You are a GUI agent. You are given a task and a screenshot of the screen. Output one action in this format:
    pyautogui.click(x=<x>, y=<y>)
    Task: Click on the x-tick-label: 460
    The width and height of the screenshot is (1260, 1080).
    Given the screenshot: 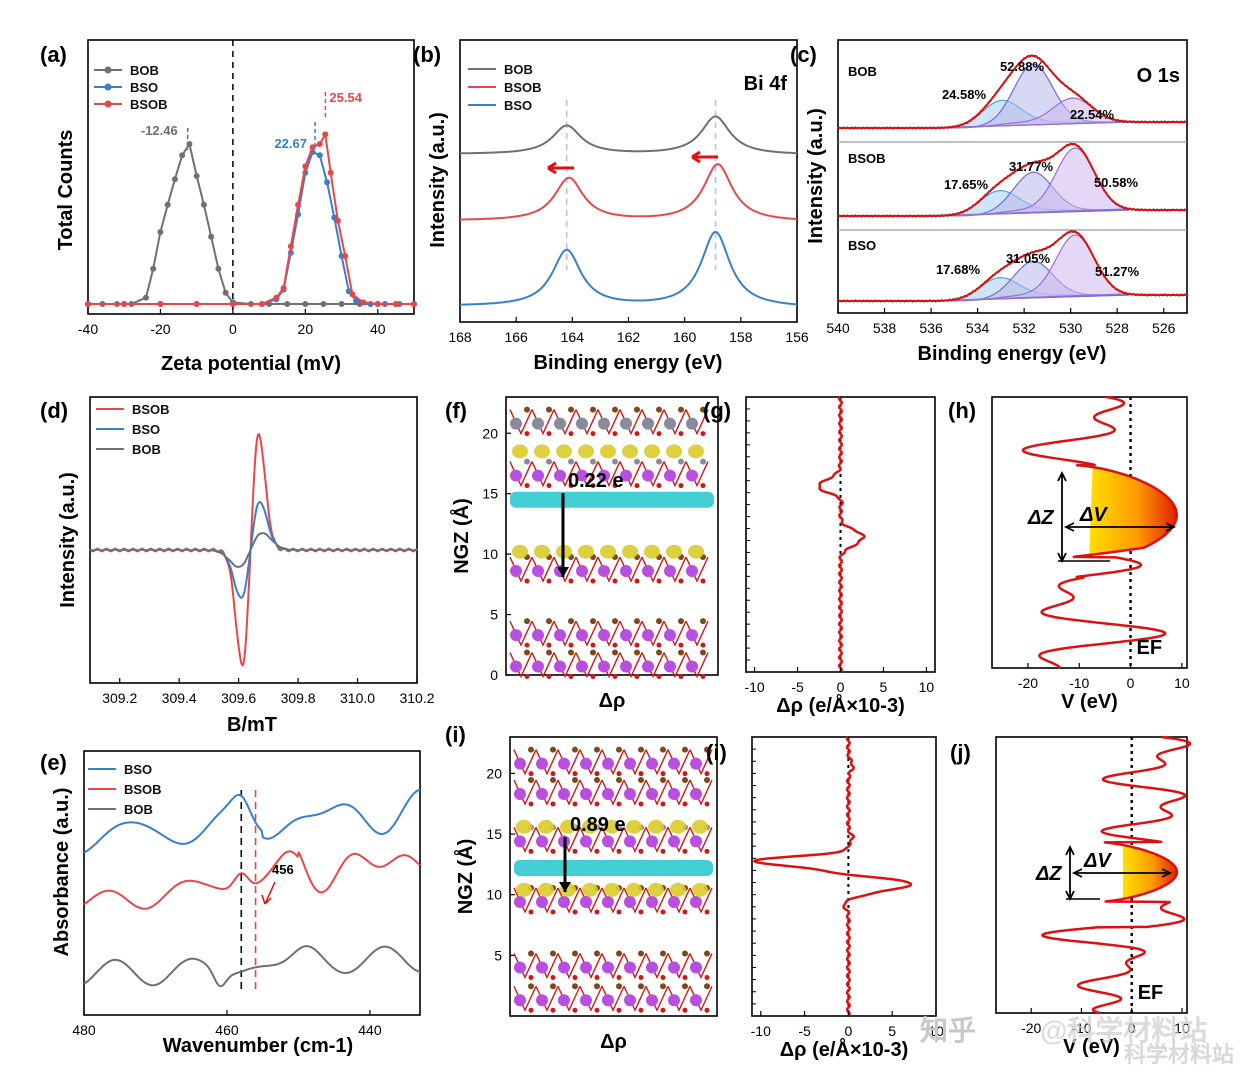 What is the action you would take?
    pyautogui.click(x=227, y=1030)
    